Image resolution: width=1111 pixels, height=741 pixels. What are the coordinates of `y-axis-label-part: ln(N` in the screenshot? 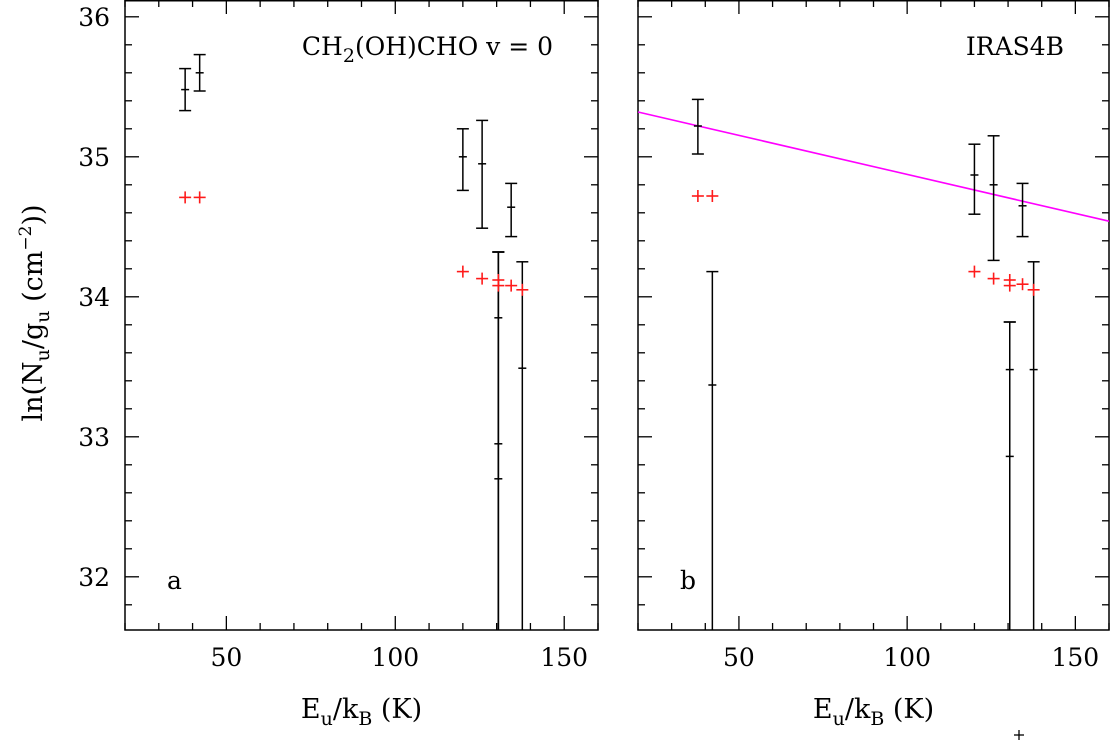 It's located at (33, 391).